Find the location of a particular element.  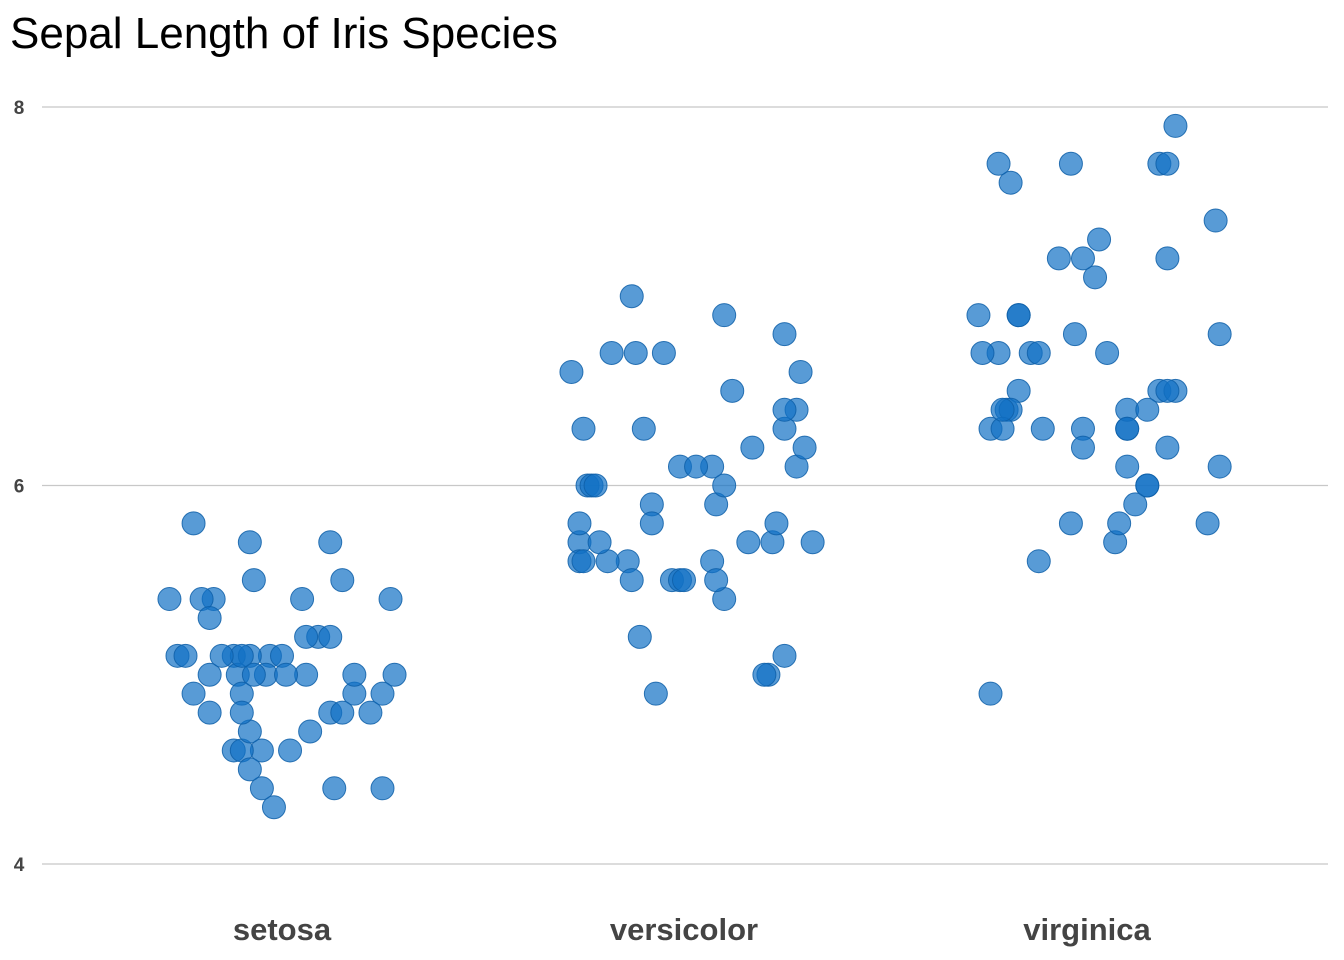

x-tick-label-virginica: virginica is located at coordinates (1087, 929).